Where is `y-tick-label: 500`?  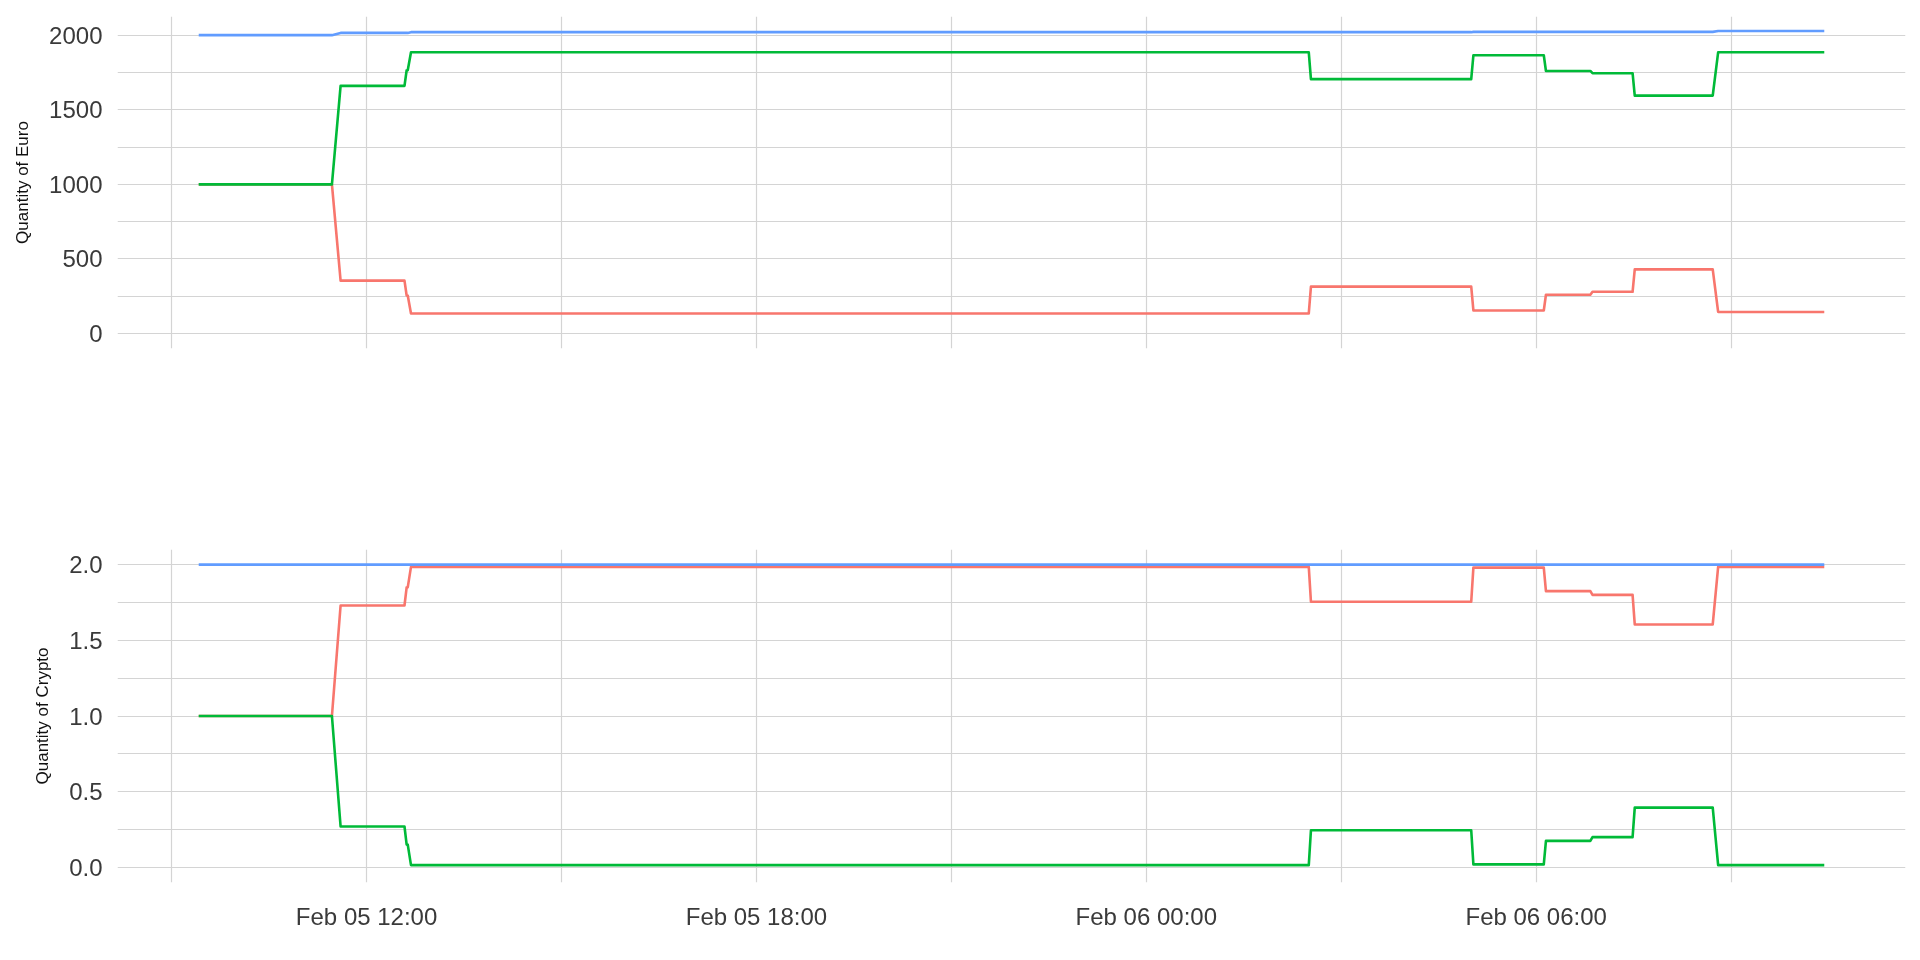
y-tick-label: 500 is located at coordinates (82, 259).